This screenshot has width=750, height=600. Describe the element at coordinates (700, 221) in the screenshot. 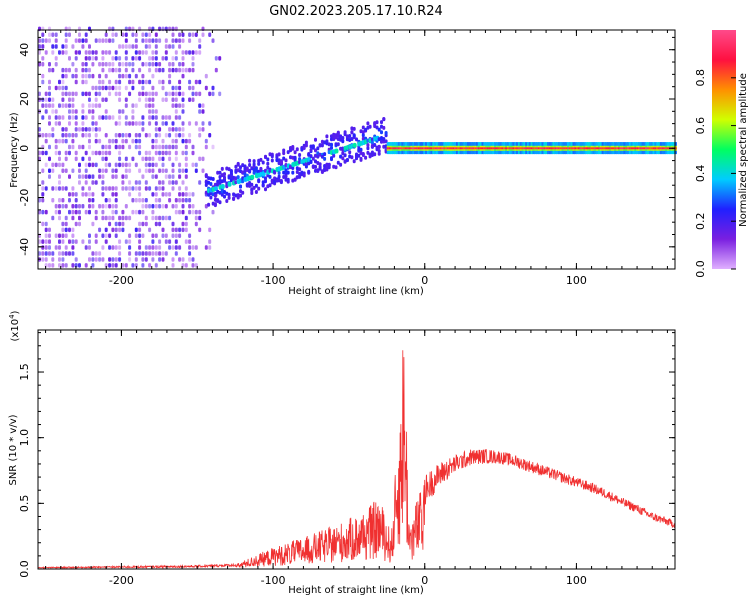

I see `colorbar-tick-label: 0.2` at that location.